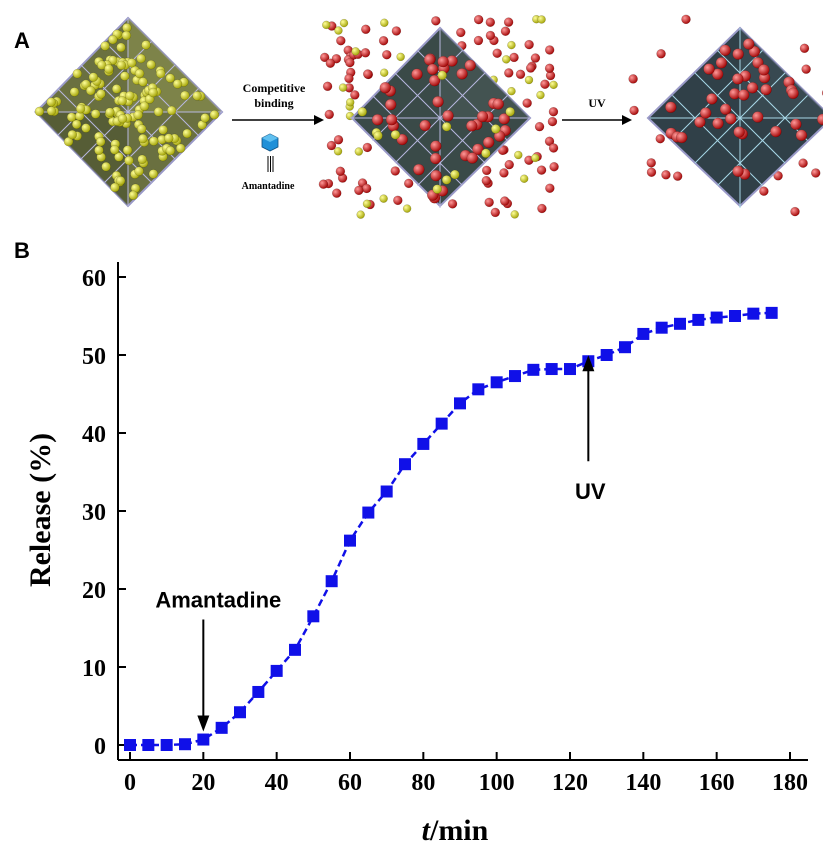 The height and width of the screenshot is (845, 823). I want to click on molecule-label: Amantadine, so click(268, 186).